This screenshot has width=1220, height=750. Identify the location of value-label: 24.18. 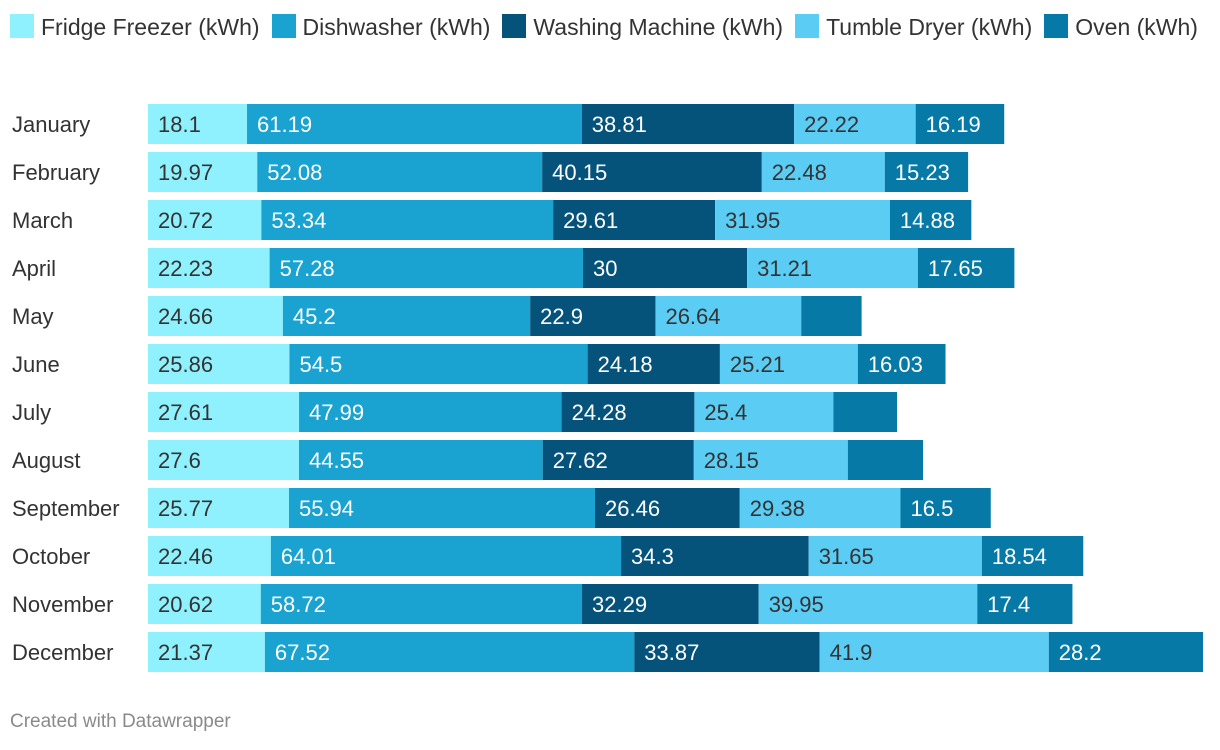
(625, 364).